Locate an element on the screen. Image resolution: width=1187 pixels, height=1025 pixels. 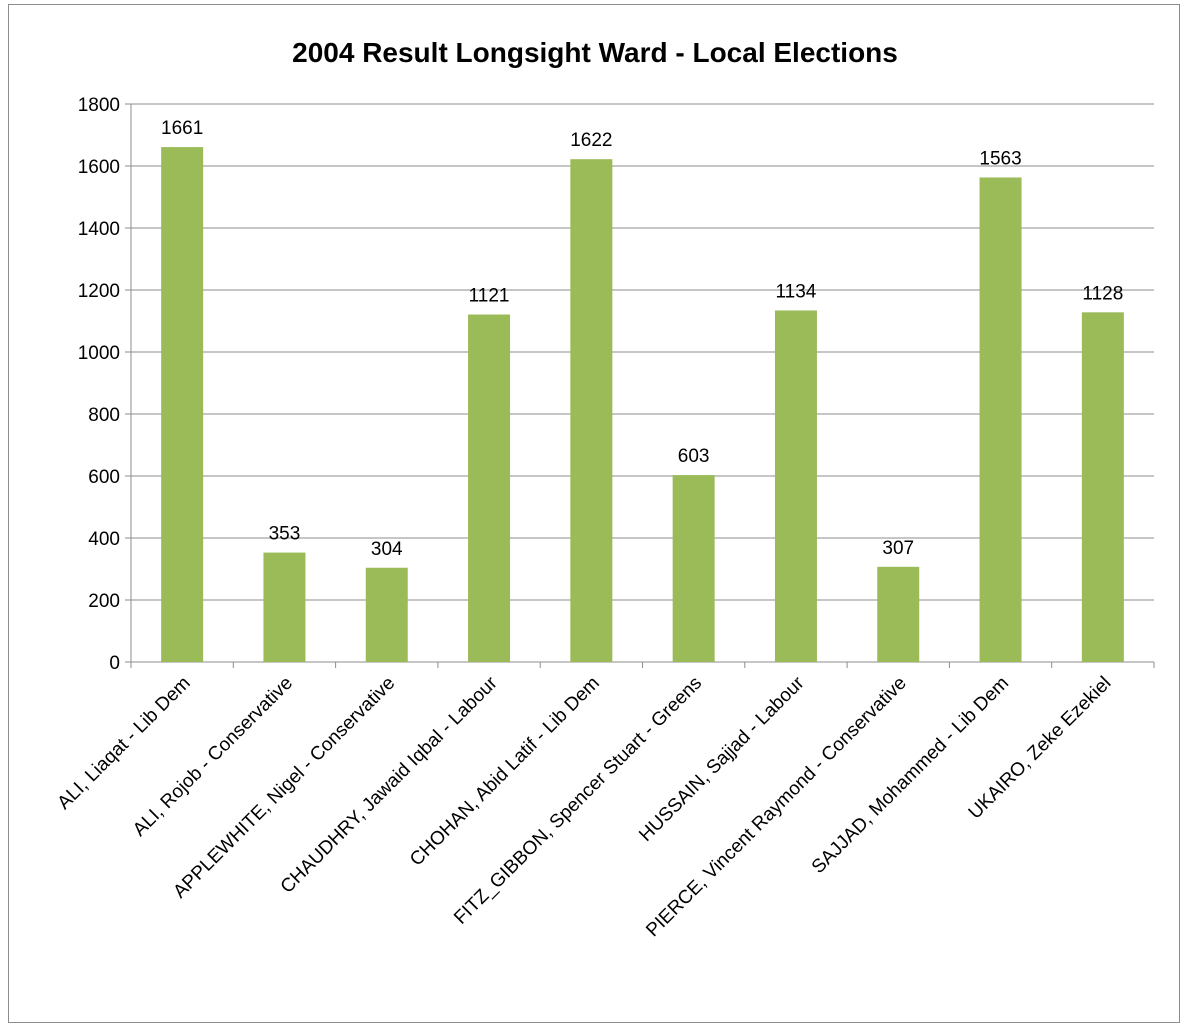
data-label: 603 is located at coordinates (694, 456).